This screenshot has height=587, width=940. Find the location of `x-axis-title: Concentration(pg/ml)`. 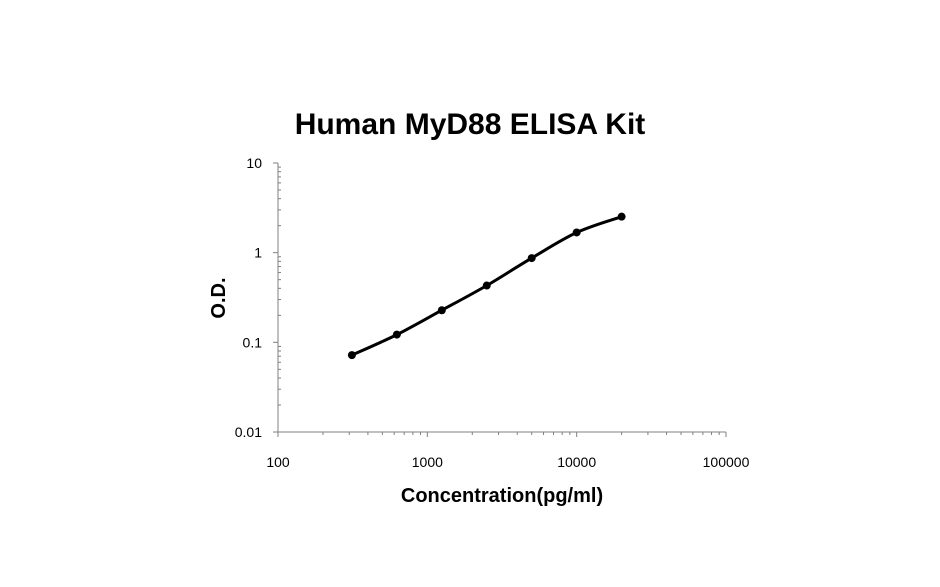

x-axis-title: Concentration(pg/ml) is located at coordinates (502, 496).